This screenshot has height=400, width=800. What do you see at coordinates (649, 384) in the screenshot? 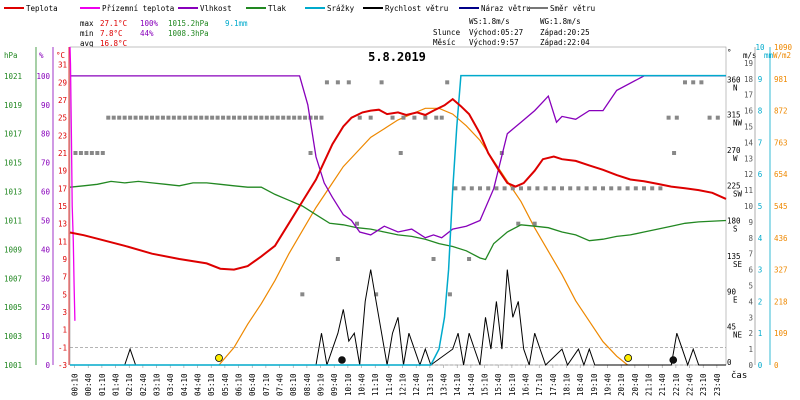
I see `x-tick-label: 21:10` at bounding box center [649, 384].